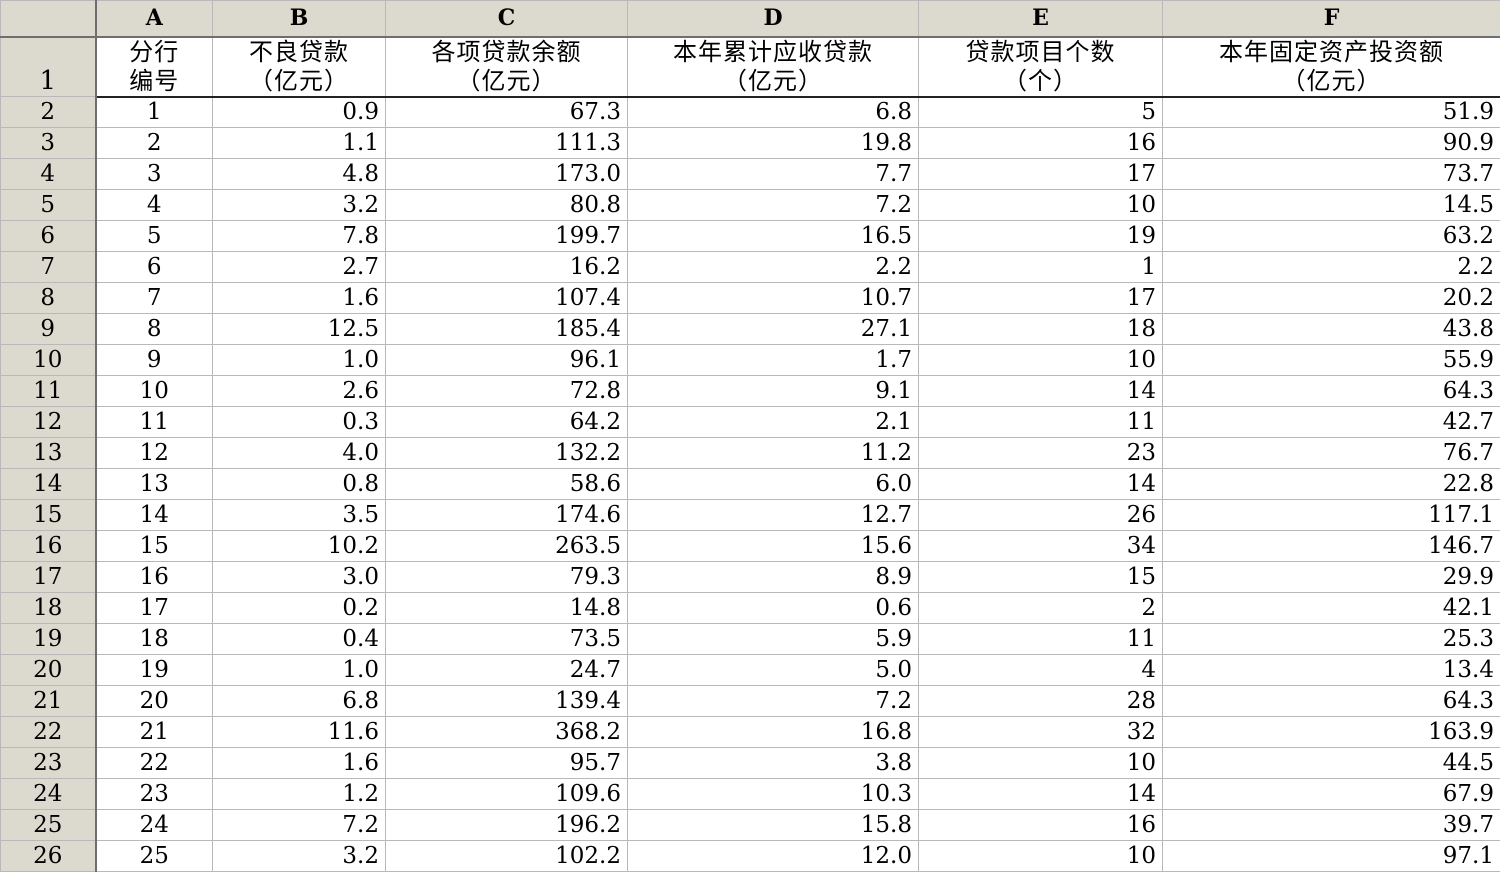 The width and height of the screenshot is (1500, 872). Describe the element at coordinates (1041, 484) in the screenshot. I see `cell-e: 14` at that location.